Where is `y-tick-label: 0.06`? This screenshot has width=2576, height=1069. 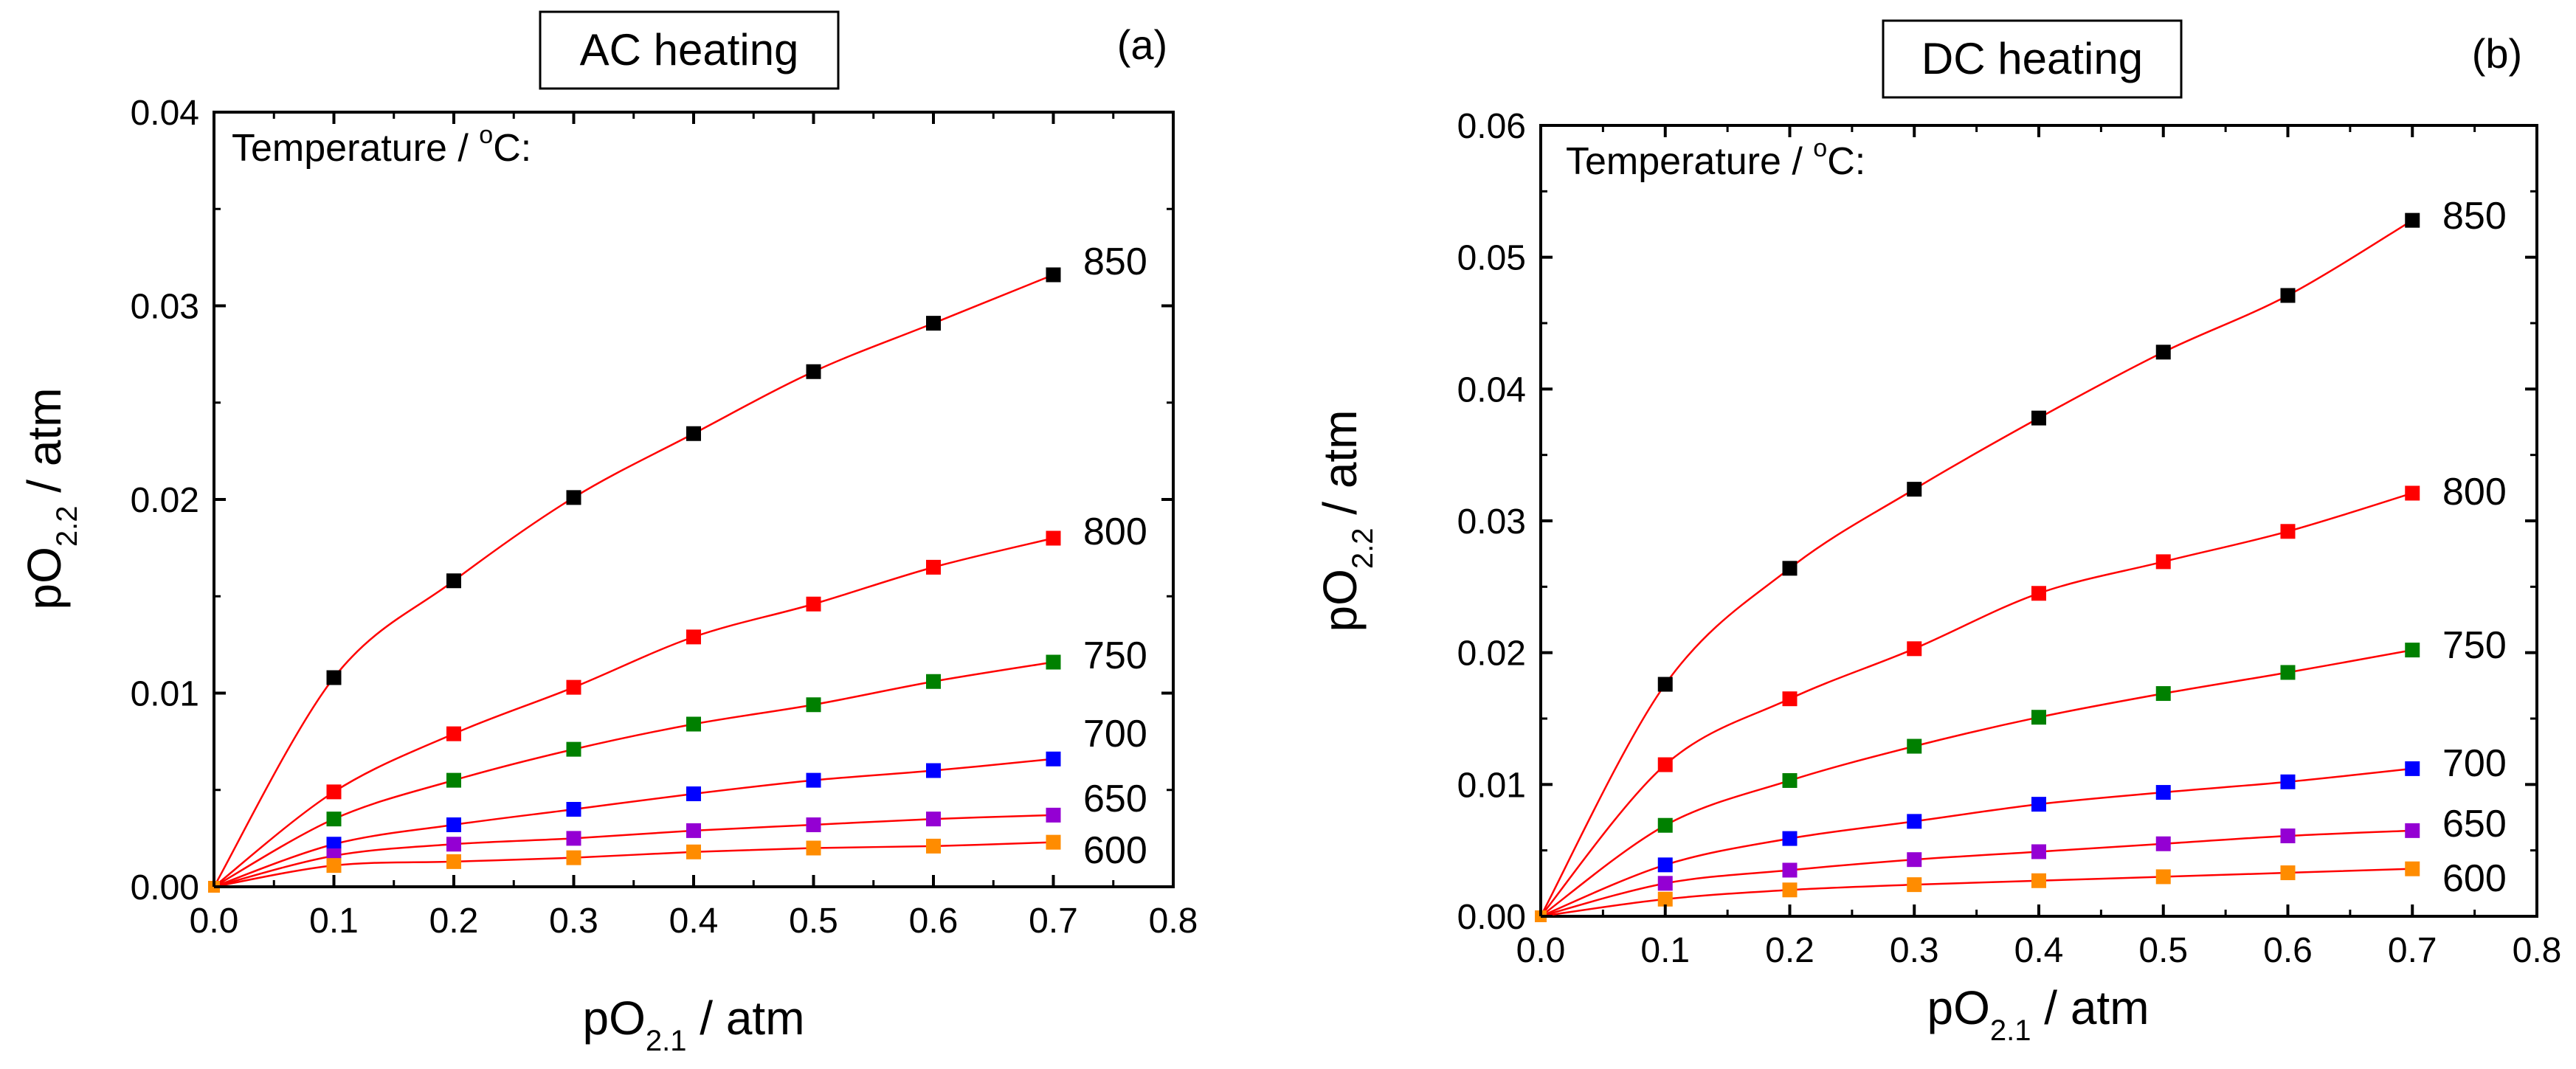 y-tick-label: 0.06 is located at coordinates (1491, 126).